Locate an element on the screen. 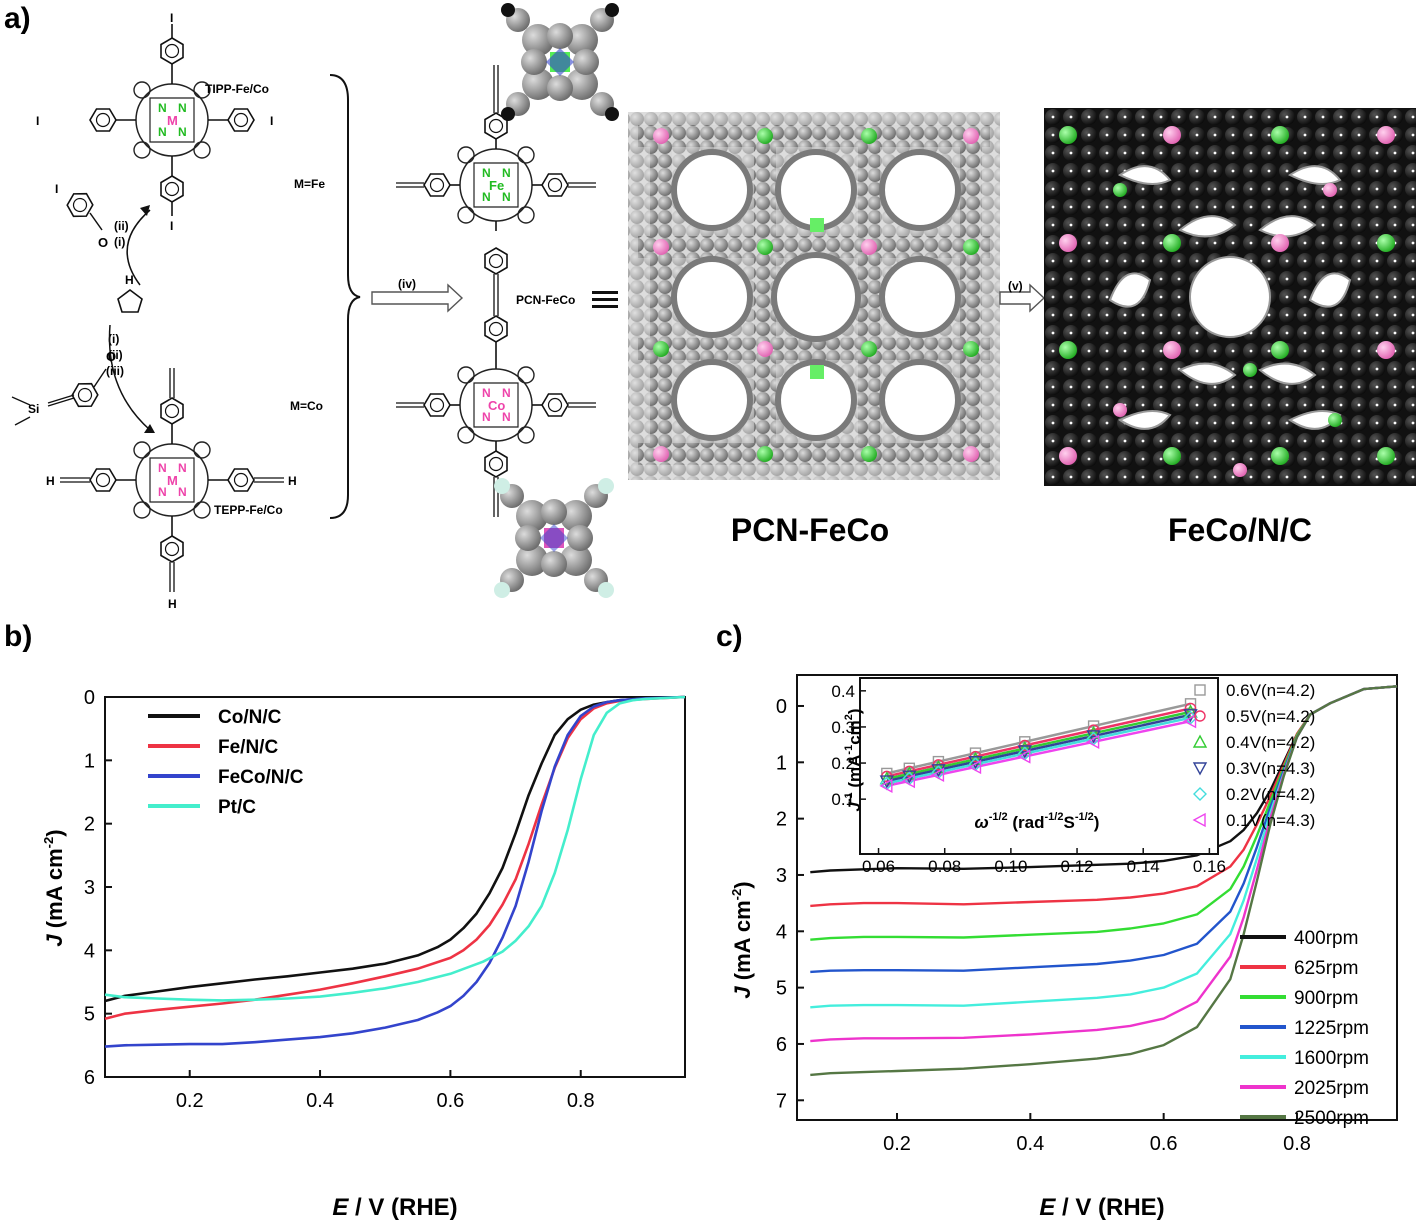  legend-label-625rpm: 625rpm is located at coordinates (1326, 968).